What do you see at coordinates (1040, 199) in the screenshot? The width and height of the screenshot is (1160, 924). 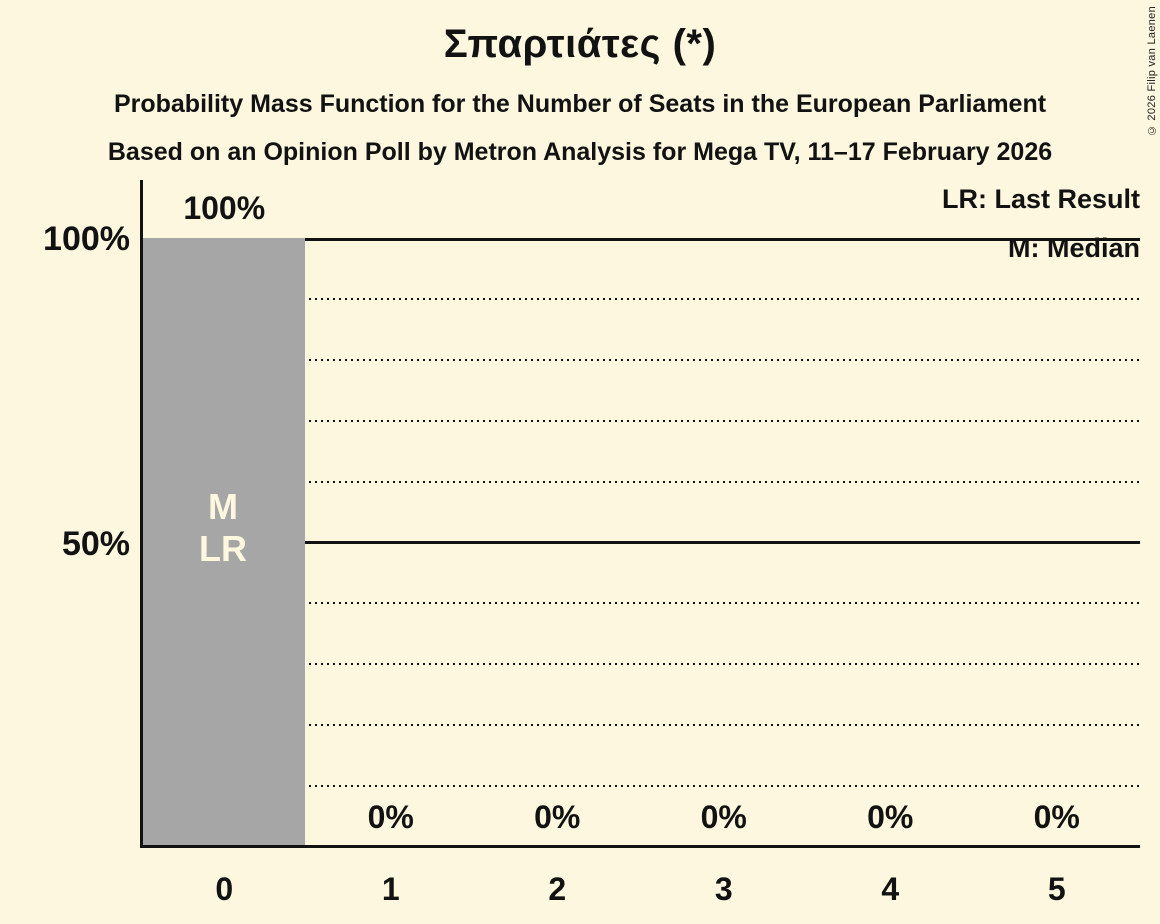 I see `legend-last-result: LR: Last Result` at bounding box center [1040, 199].